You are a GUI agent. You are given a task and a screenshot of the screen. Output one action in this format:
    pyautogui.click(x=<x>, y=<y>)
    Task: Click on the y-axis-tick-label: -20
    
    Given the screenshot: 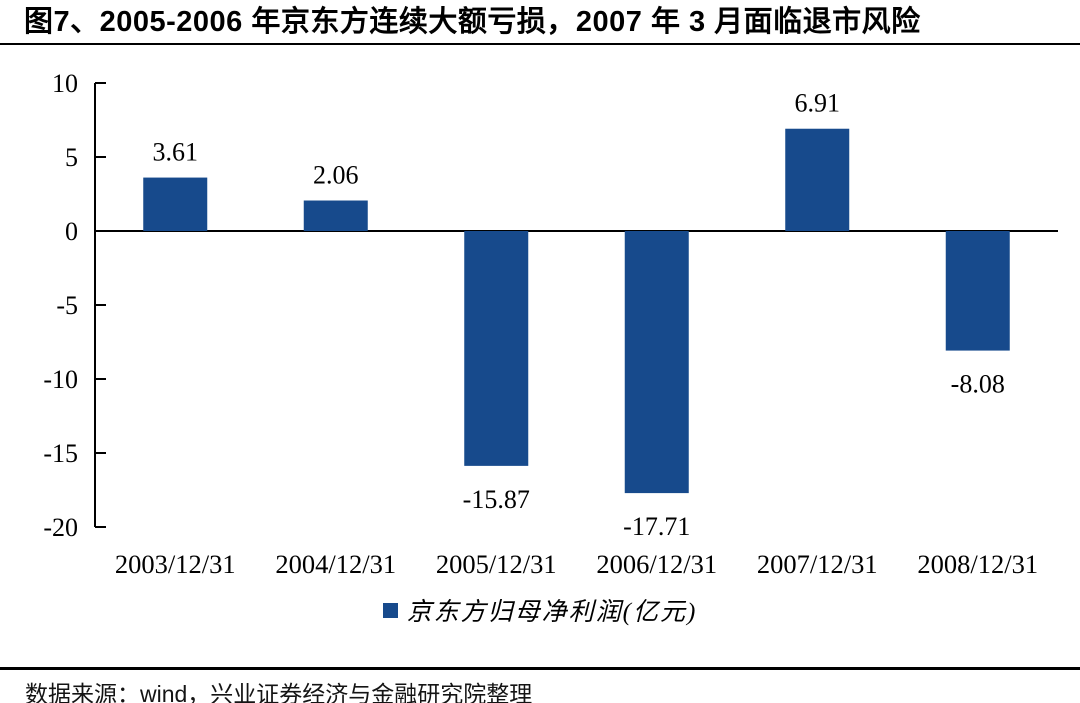 What is the action you would take?
    pyautogui.click(x=60, y=527)
    